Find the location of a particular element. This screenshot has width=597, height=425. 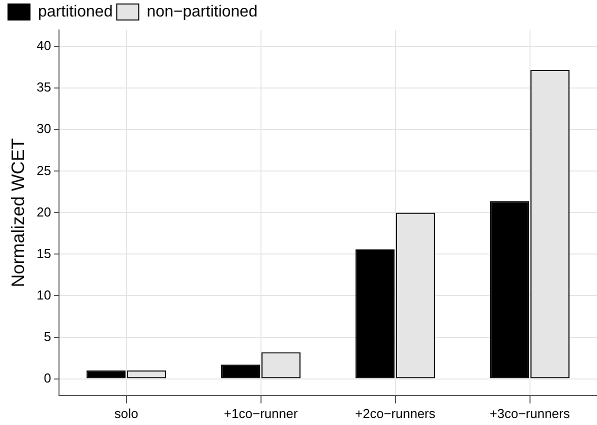

legend-label: non−partitioned is located at coordinates (202, 11).